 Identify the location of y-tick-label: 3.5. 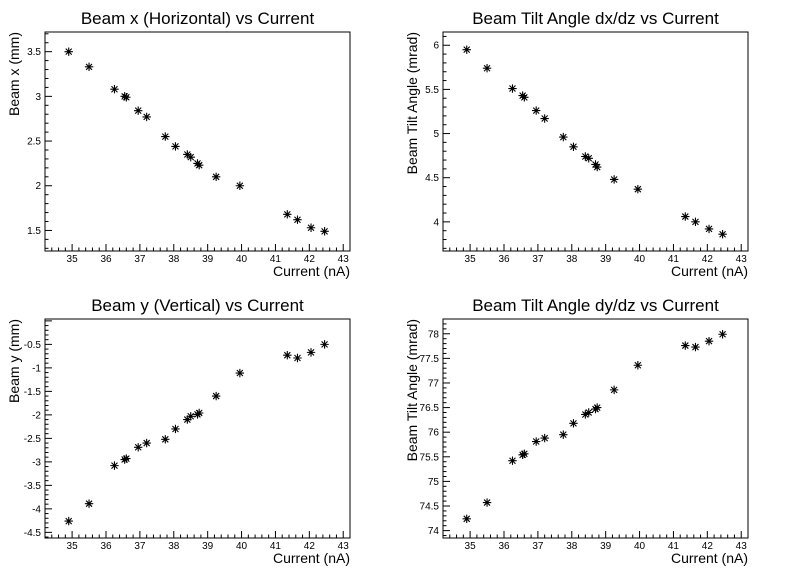
(34, 52).